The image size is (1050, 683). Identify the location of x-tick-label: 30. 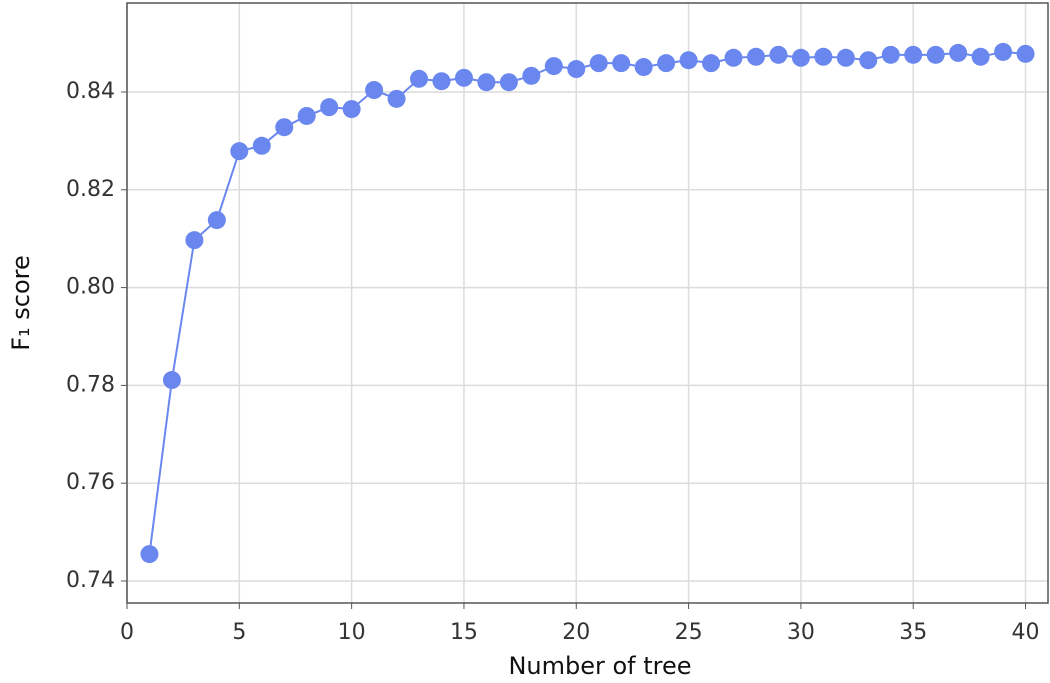
(801, 632).